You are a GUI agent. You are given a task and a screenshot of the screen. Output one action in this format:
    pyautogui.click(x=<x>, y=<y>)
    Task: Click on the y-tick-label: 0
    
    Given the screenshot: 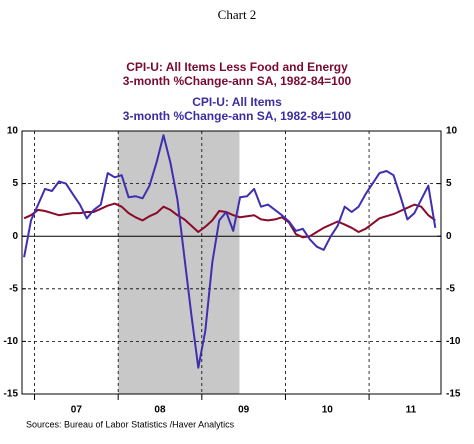 What is the action you would take?
    pyautogui.click(x=15, y=236)
    